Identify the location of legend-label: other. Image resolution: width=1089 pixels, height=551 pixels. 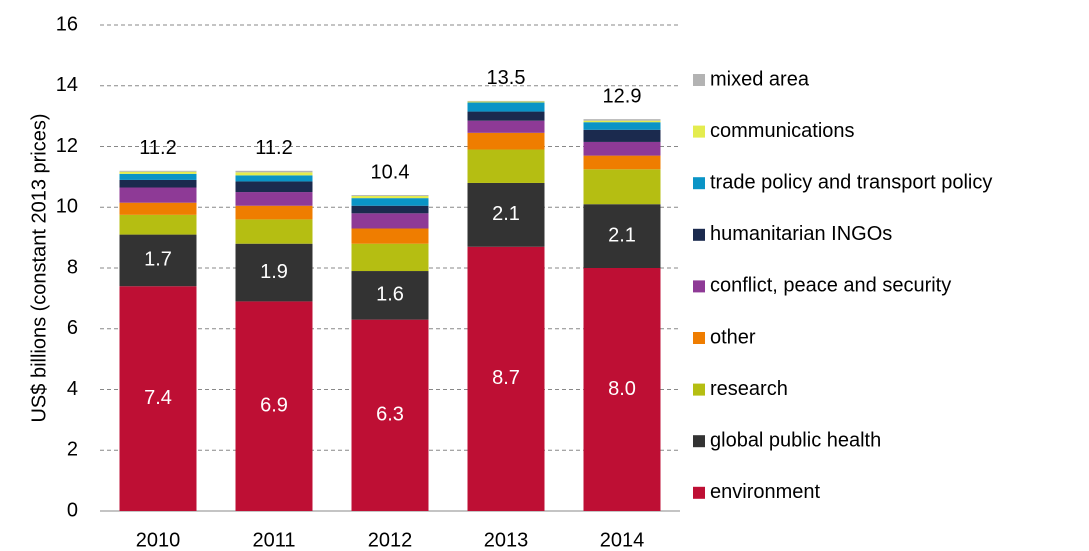
(733, 337).